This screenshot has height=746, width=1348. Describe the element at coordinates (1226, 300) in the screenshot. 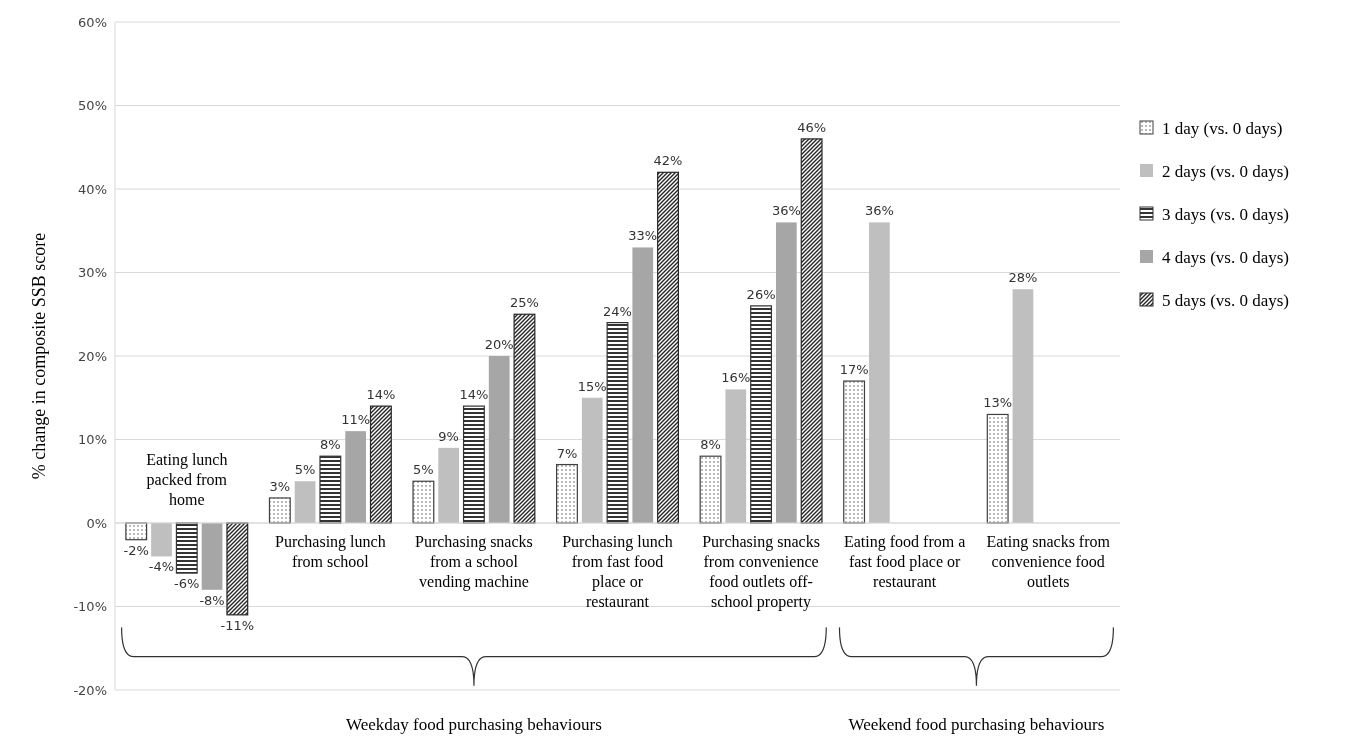

I see `legend-label: 5 days (vs. 0 days)` at that location.